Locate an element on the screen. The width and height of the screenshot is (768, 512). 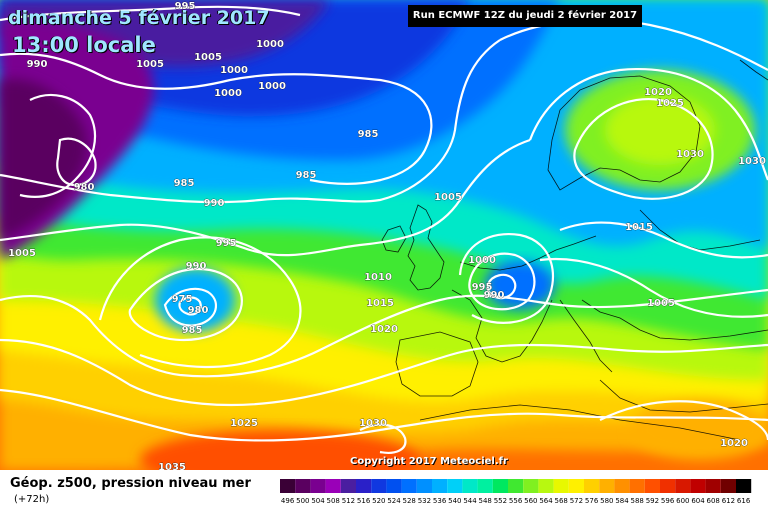
legend-value-label: 500 is located at coordinates (302, 501).